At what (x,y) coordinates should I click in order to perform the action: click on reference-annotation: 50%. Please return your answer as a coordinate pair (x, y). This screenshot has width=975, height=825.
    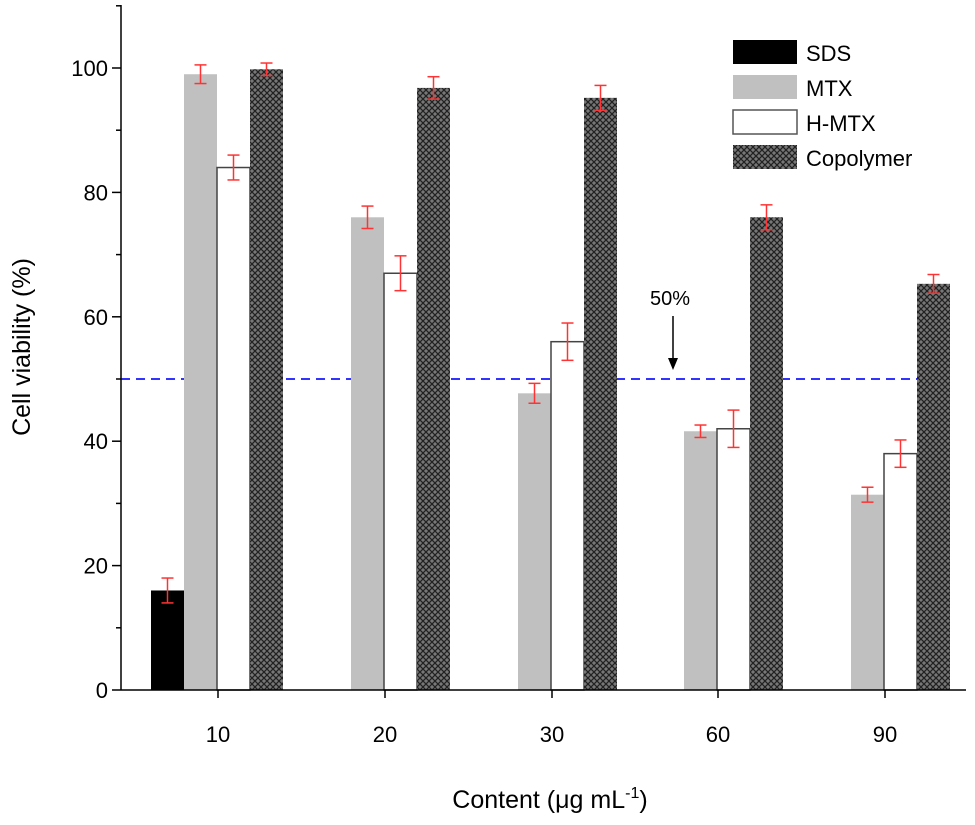
    Looking at the image, I should click on (670, 299).